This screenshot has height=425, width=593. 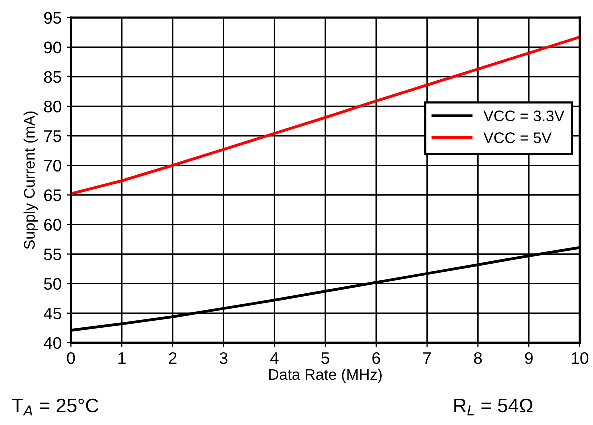 I want to click on x-tick-label: 6, so click(x=376, y=358).